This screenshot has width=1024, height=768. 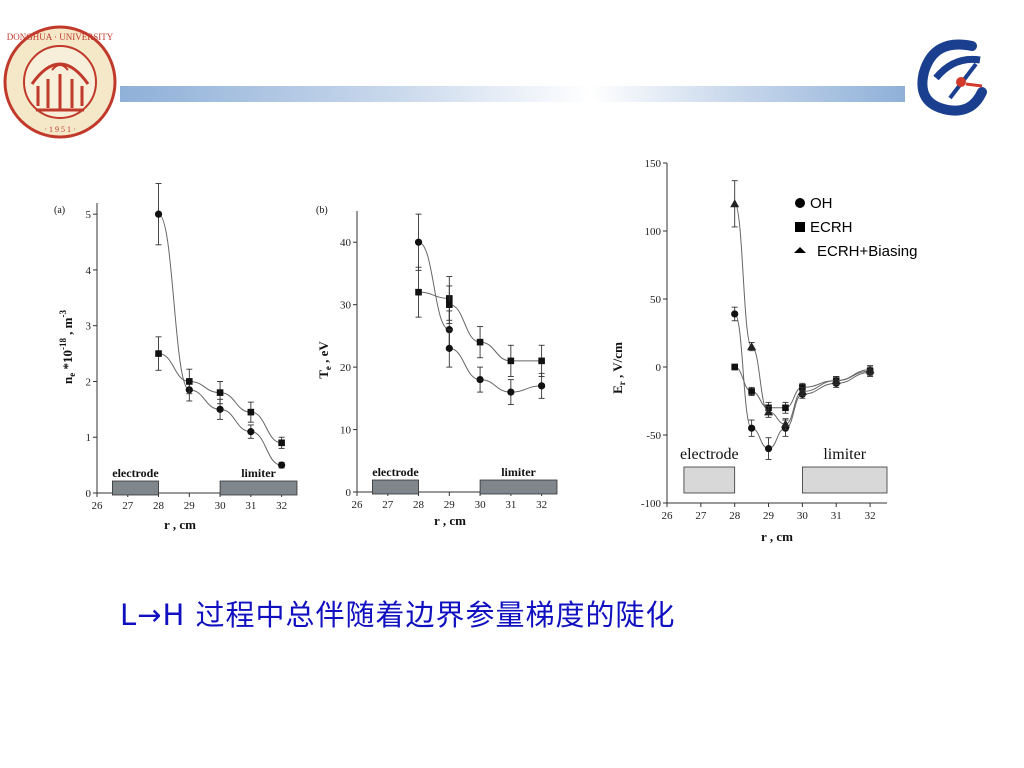 What do you see at coordinates (656, 300) in the screenshot?
I see `chart-c-y-tick-label: 50` at bounding box center [656, 300].